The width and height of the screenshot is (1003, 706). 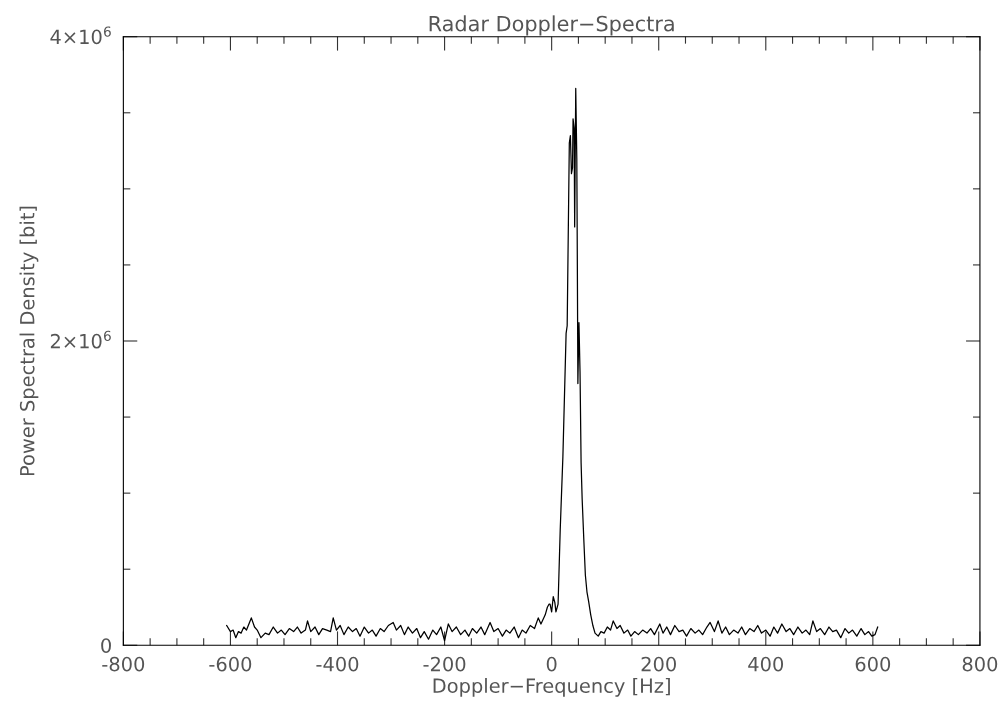 What do you see at coordinates (80, 35) in the screenshot?
I see `y-tick-label: 4×10$^{6}$` at bounding box center [80, 35].